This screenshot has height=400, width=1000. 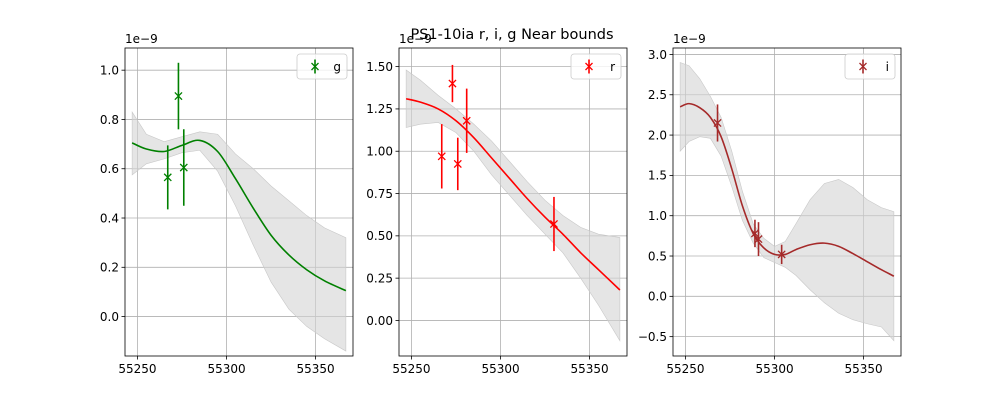 I want to click on confidence-band-g, so click(x=239, y=231).